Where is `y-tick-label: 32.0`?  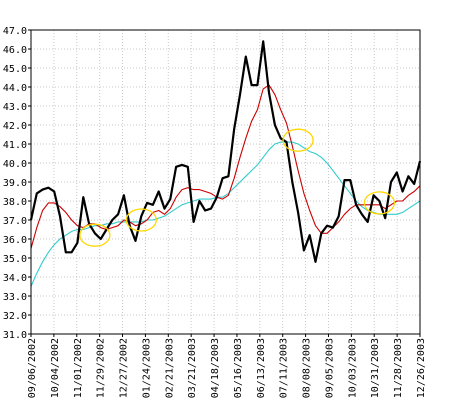 y-tick-label: 32.0 is located at coordinates (15, 316).